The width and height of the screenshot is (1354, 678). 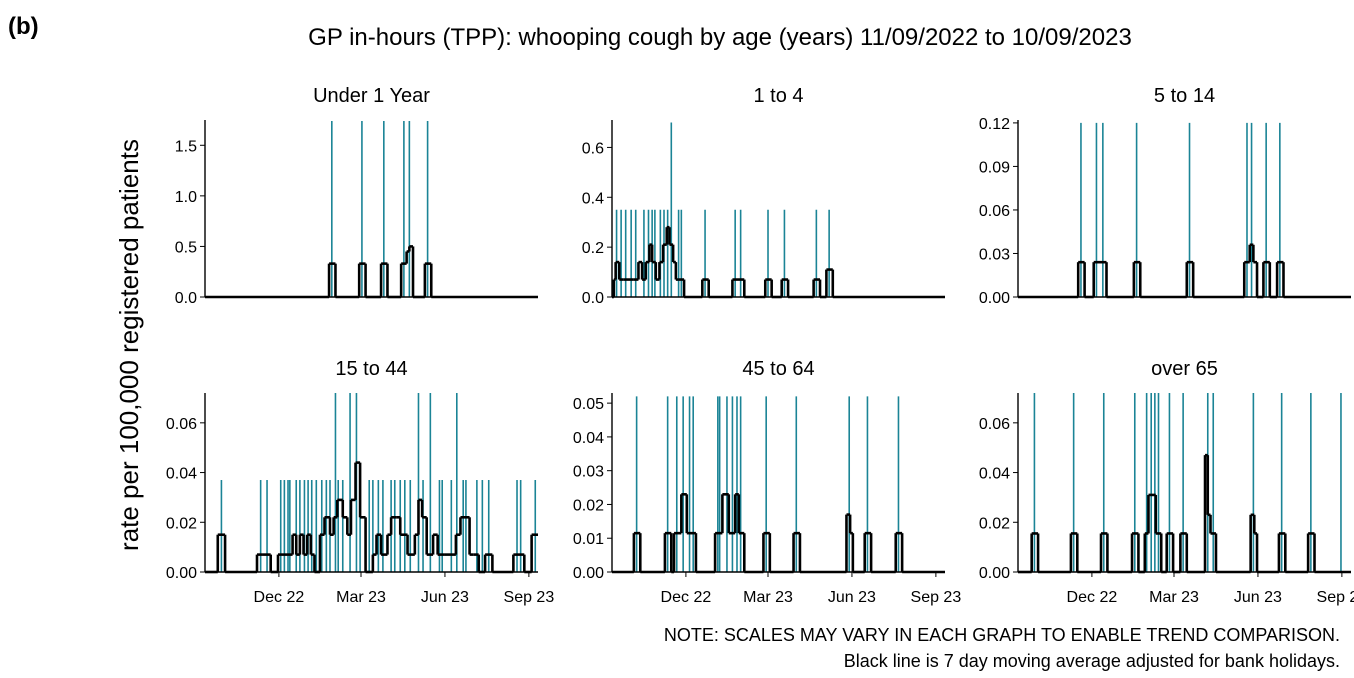 I want to click on panel-title: 45 to 64, so click(x=778, y=369).